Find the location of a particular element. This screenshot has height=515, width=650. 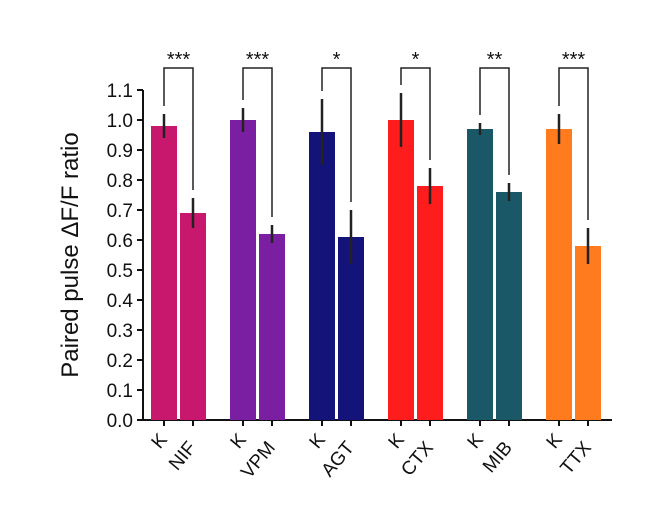

y-tick-label: 0.7 is located at coordinates (120, 211).